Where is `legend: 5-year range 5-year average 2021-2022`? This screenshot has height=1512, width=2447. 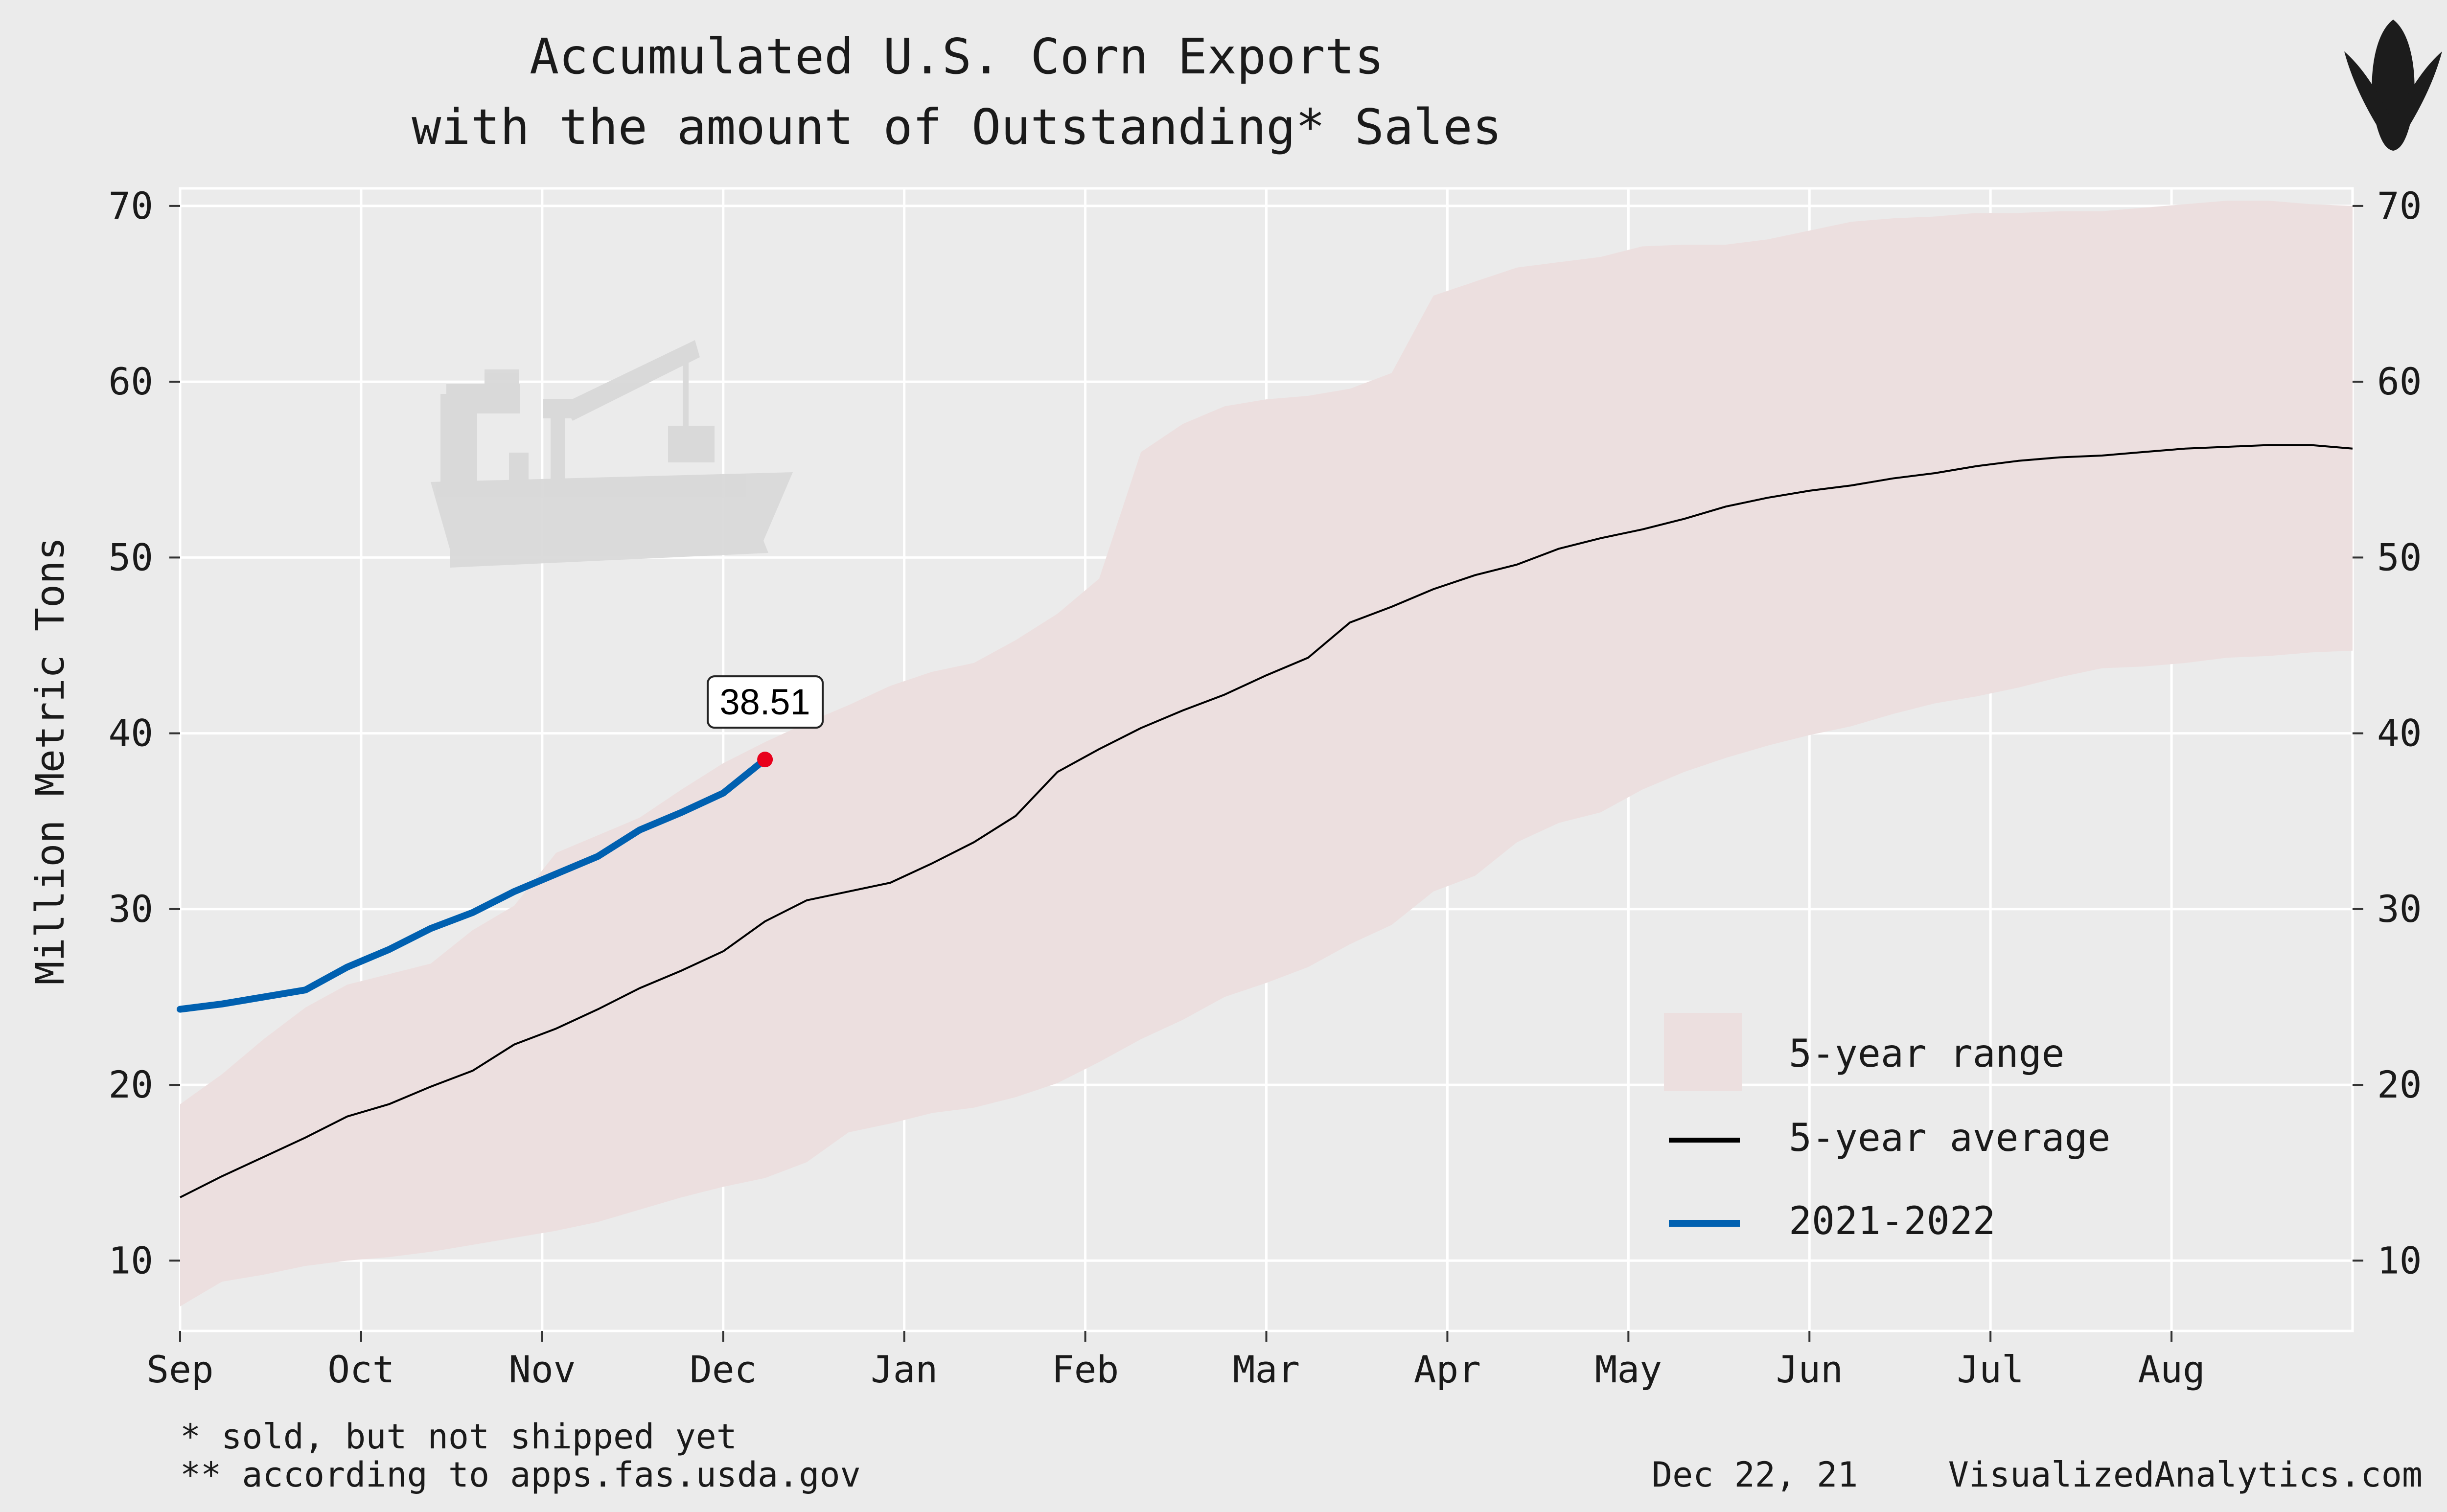
legend: 5-year range 5-year average 2021-2022 is located at coordinates (1887, 1128).